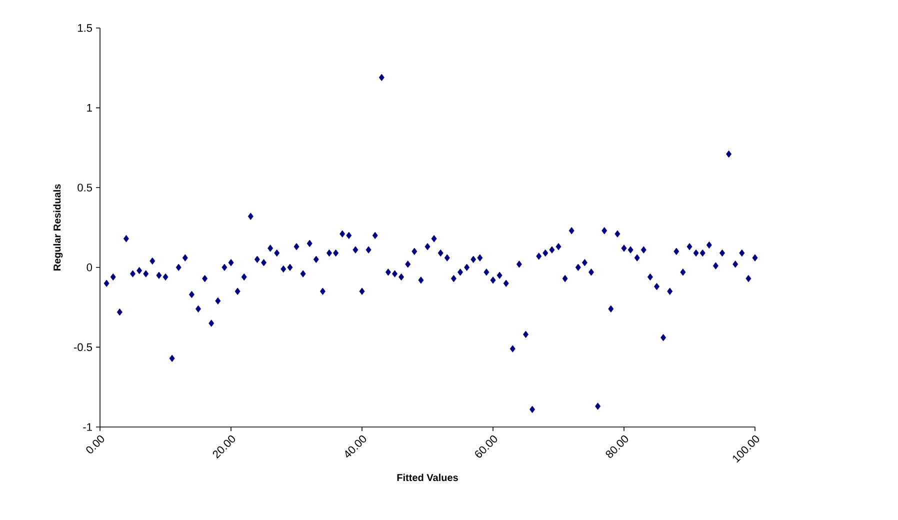  What do you see at coordinates (89, 268) in the screenshot?
I see `y-tick-label: 0` at bounding box center [89, 268].